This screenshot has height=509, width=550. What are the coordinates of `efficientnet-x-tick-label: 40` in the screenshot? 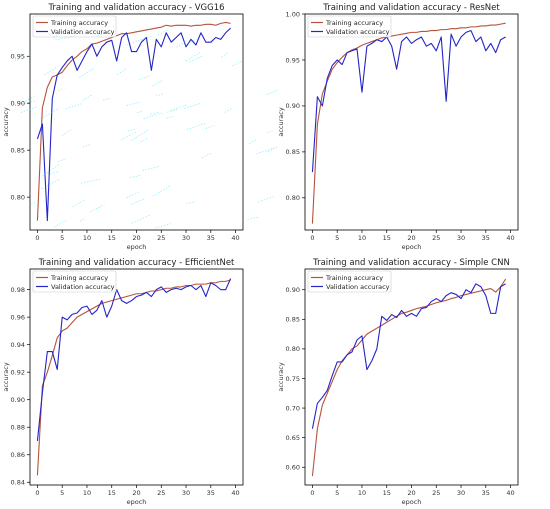 It's located at (235, 493).